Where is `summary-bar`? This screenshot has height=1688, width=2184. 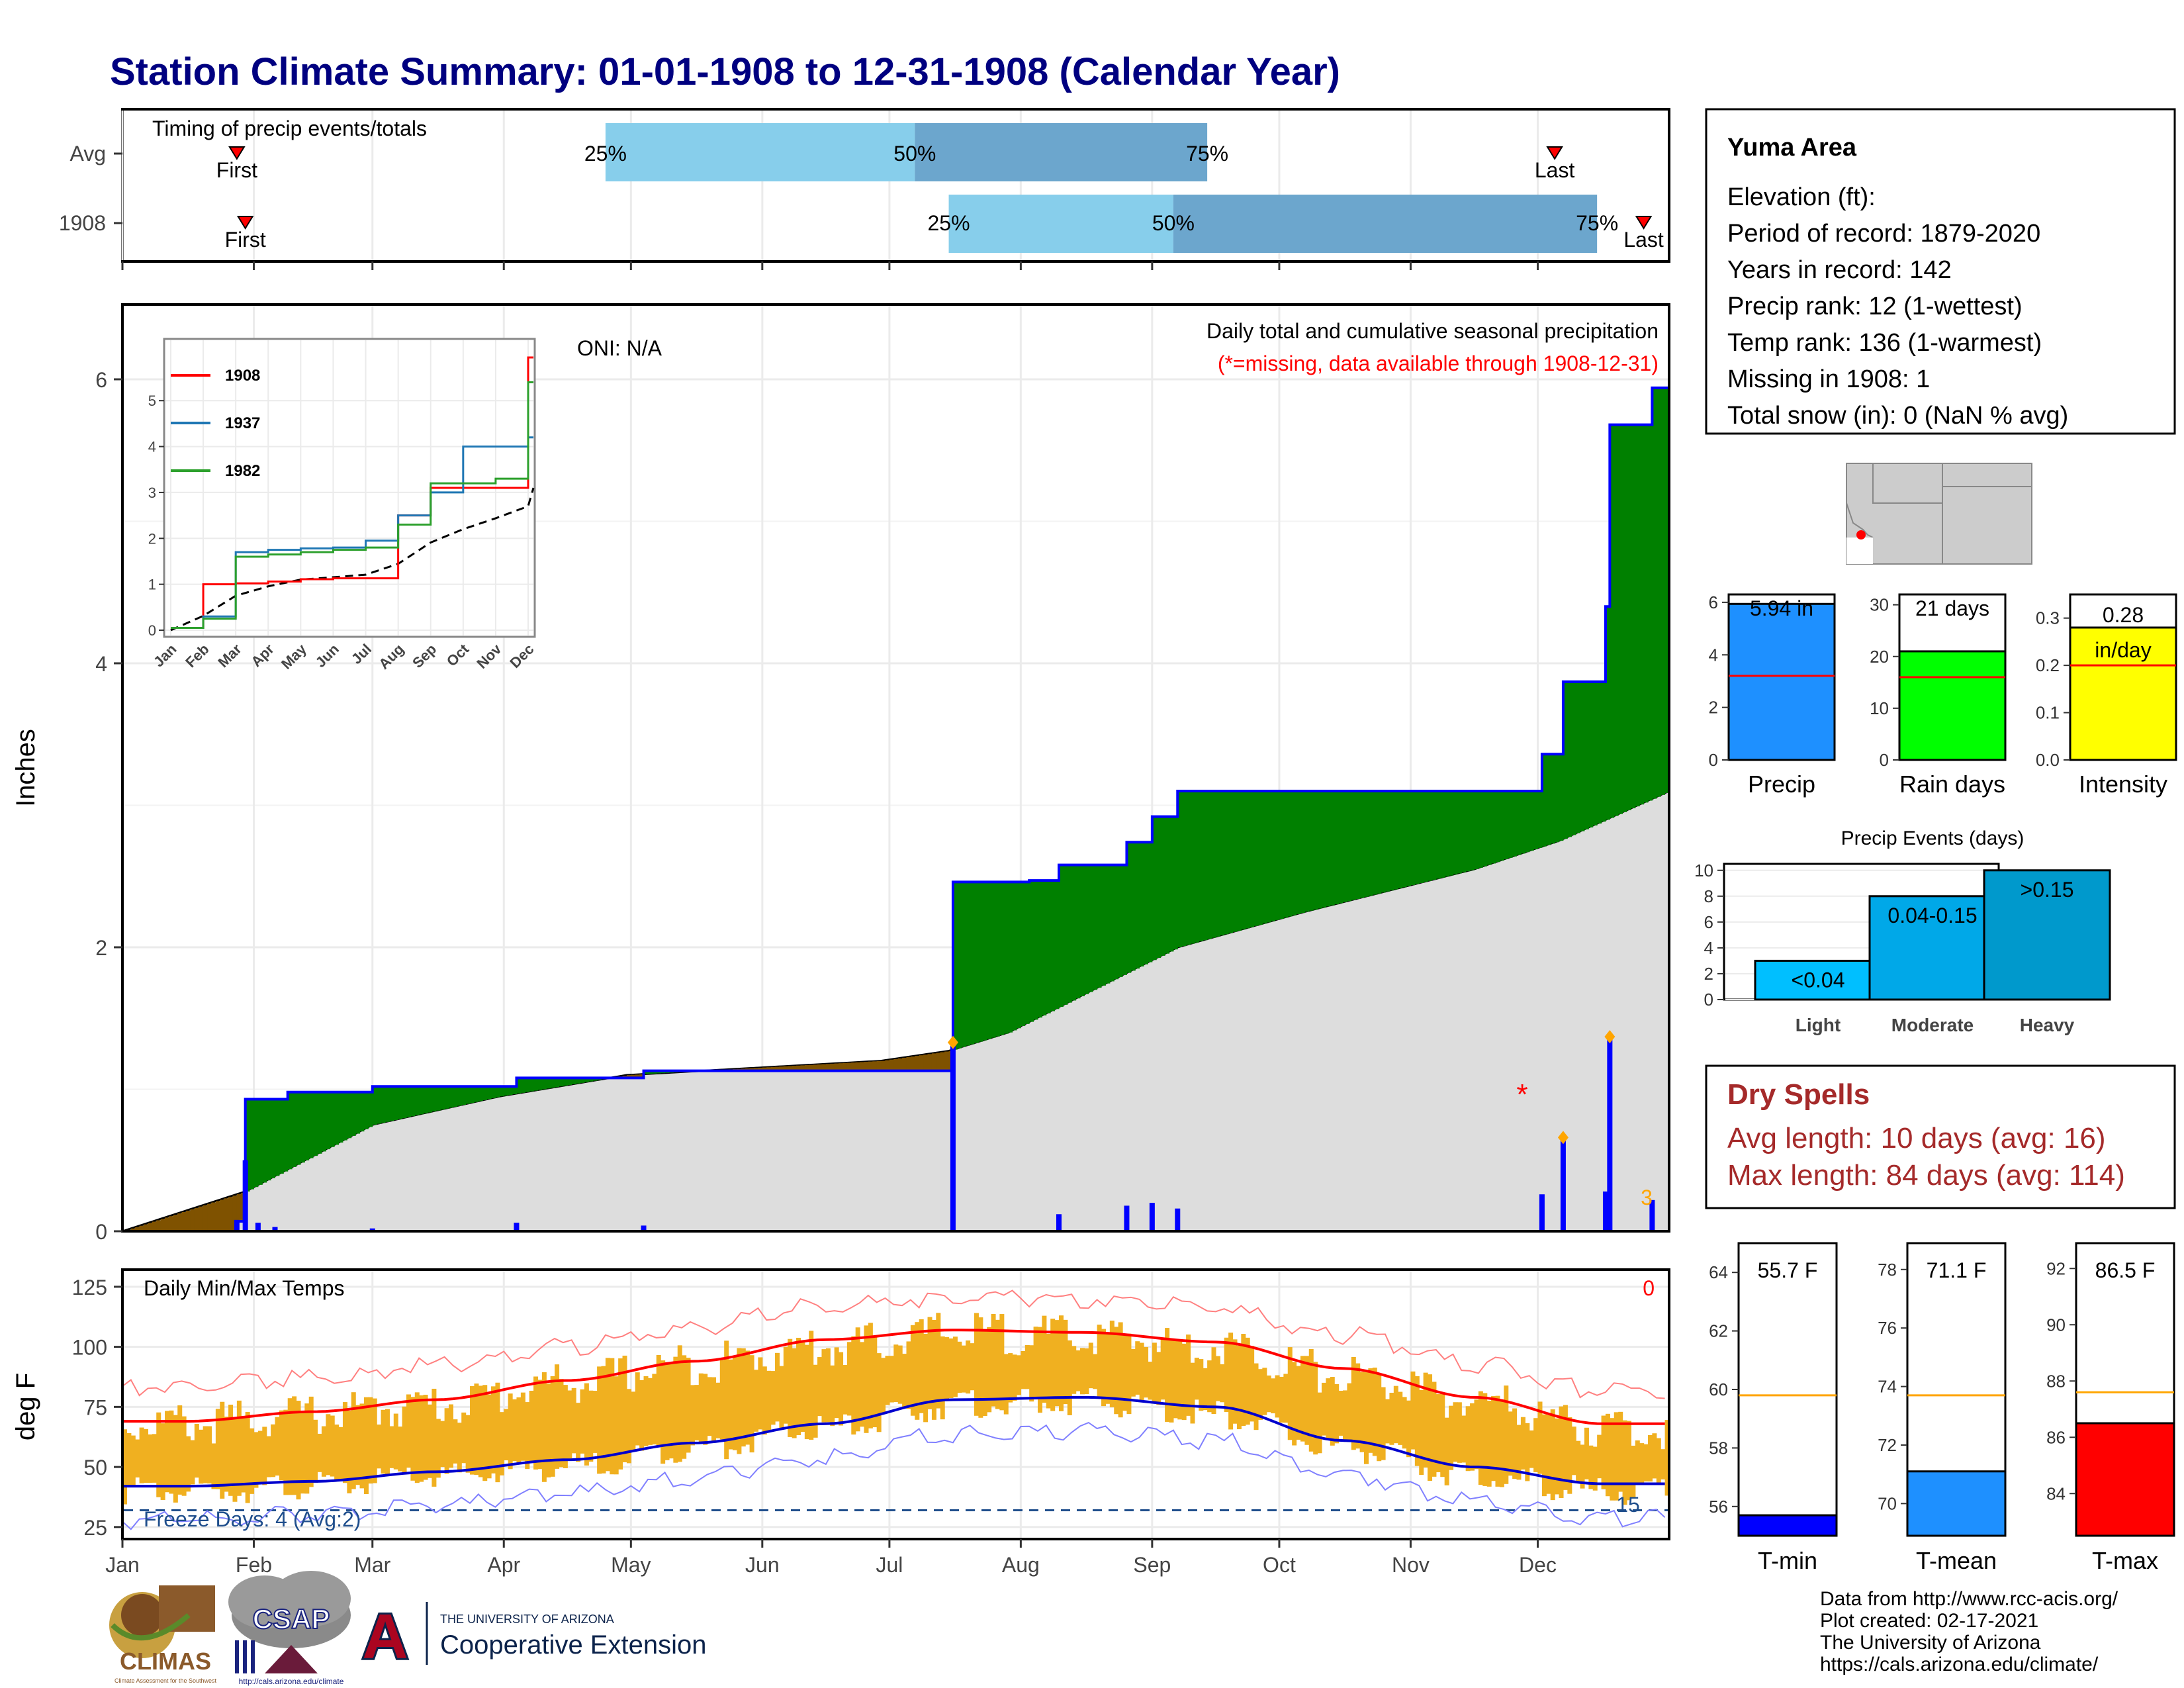 summary-bar is located at coordinates (1952, 705).